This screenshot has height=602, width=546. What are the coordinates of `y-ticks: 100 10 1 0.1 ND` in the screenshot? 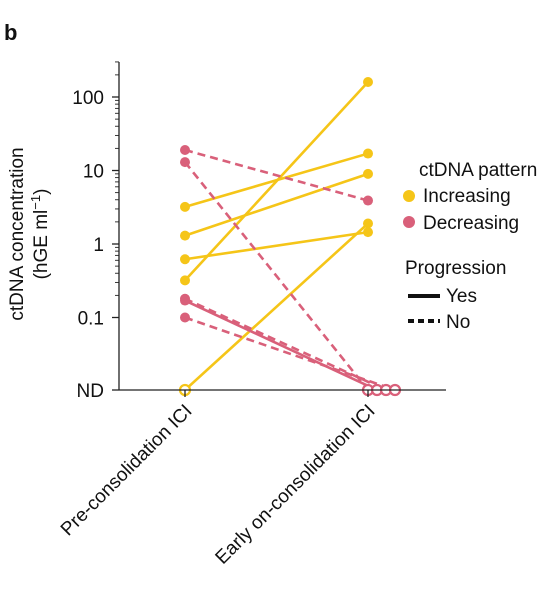 It's located at (95, 231).